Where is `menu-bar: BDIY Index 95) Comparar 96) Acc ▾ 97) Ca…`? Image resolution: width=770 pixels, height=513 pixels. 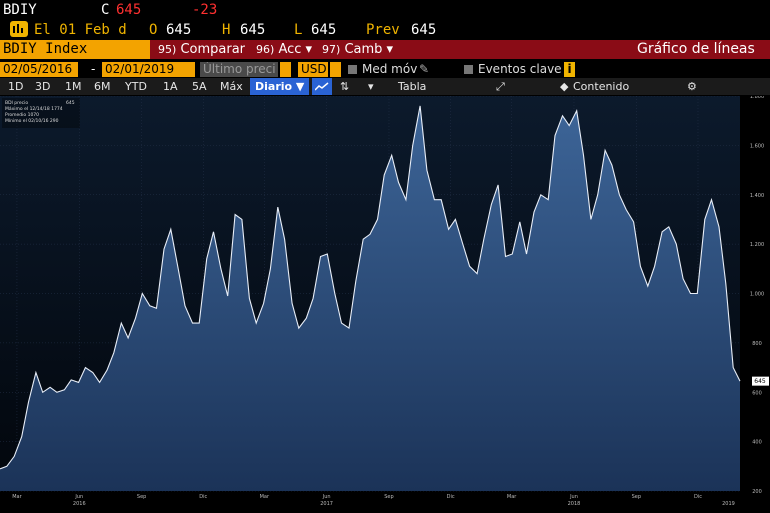
menu-bar: BDIY Index 95) Comparar 96) Acc ▾ 97) Ca… is located at coordinates (385, 49).